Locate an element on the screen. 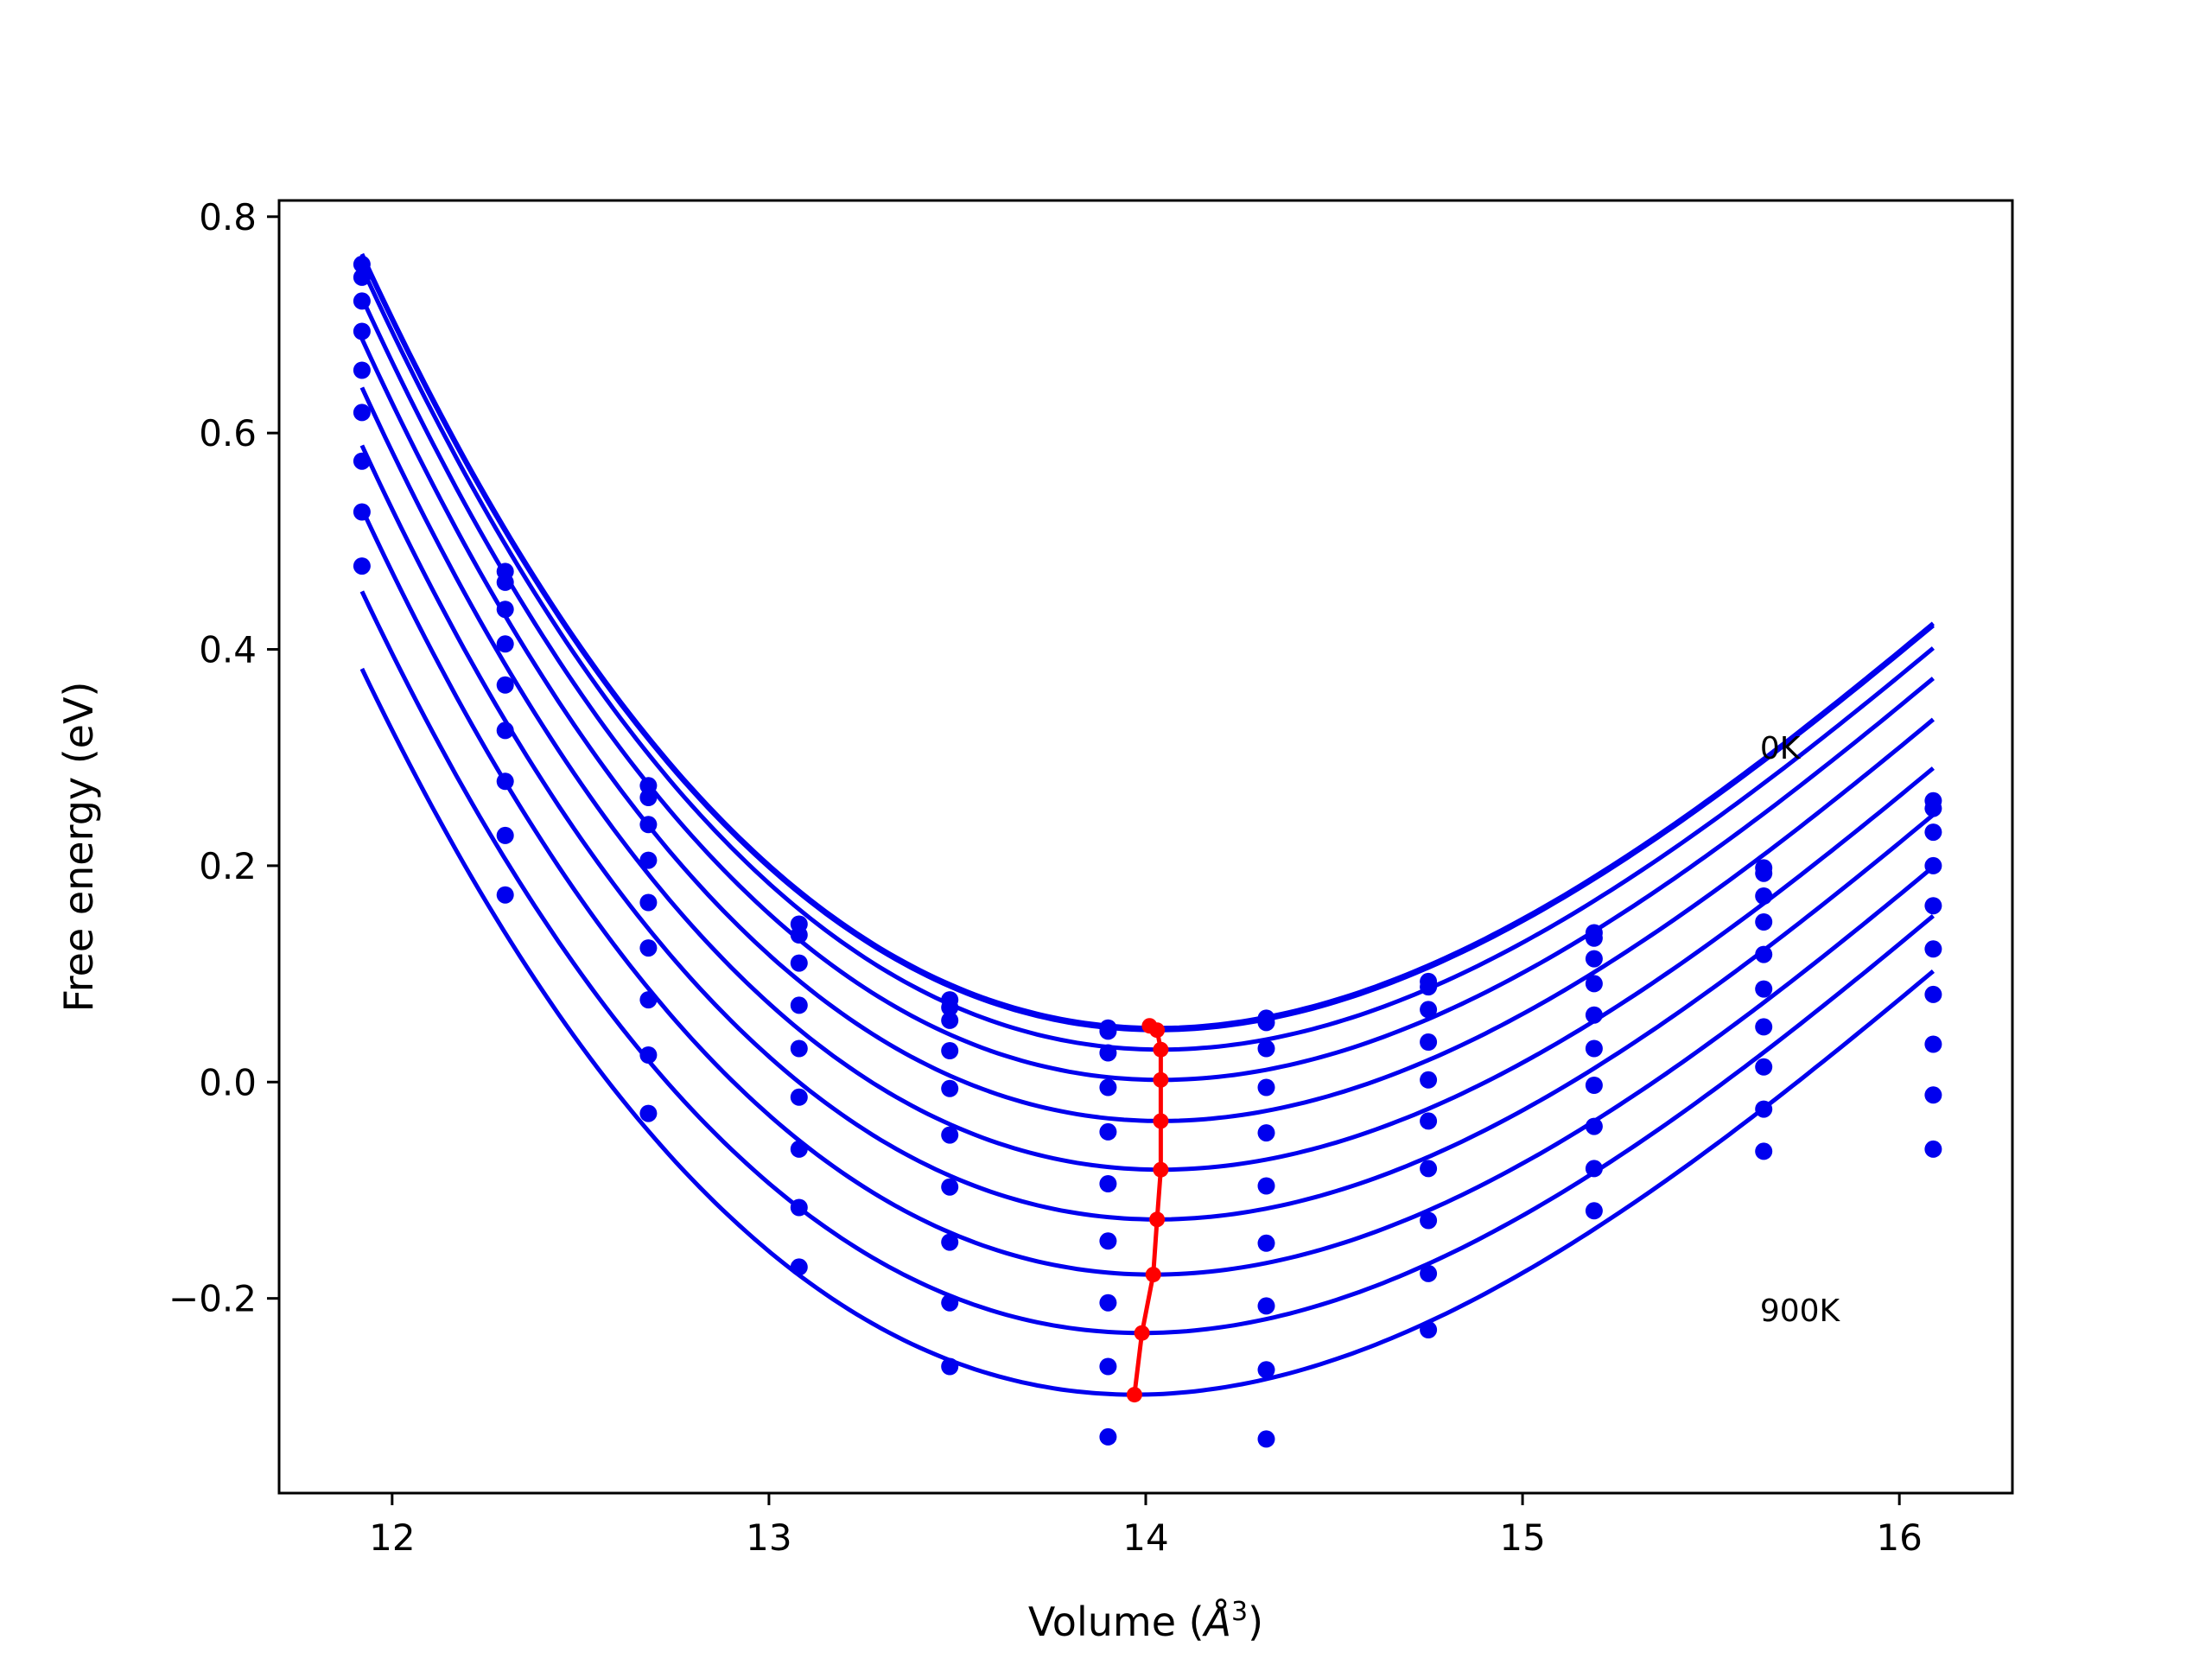 This screenshot has height=1659, width=2212. y-tick-label-3: 0.4 is located at coordinates (228, 650).